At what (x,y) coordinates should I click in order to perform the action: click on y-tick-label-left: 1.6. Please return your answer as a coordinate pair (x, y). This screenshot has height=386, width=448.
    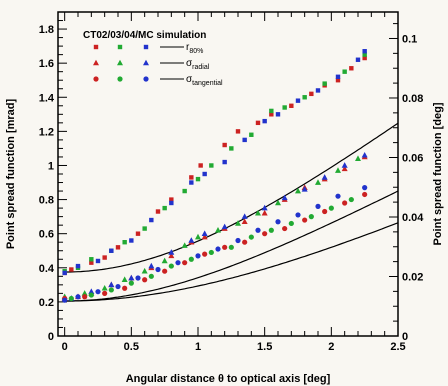
    Looking at the image, I should click on (46, 64).